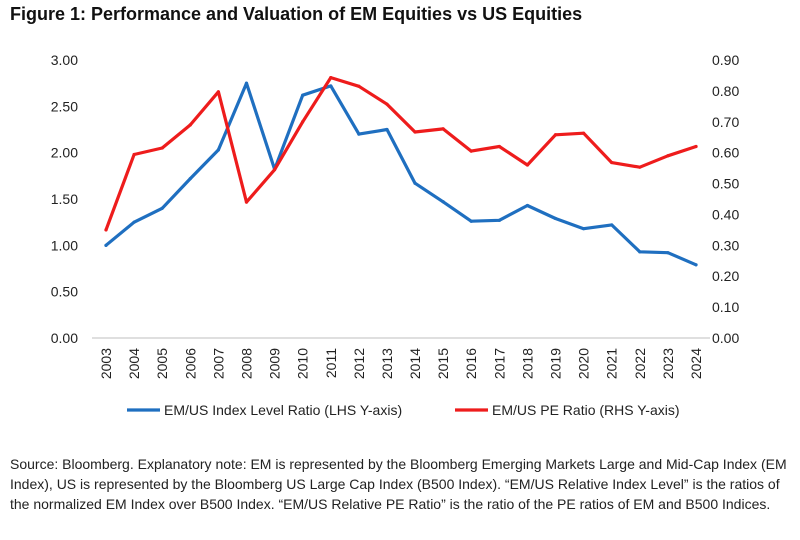 The width and height of the screenshot is (800, 540). Describe the element at coordinates (283, 410) in the screenshot. I see `legend-label: EM/US Index Level Ratio (LHS Y-axis)` at that location.